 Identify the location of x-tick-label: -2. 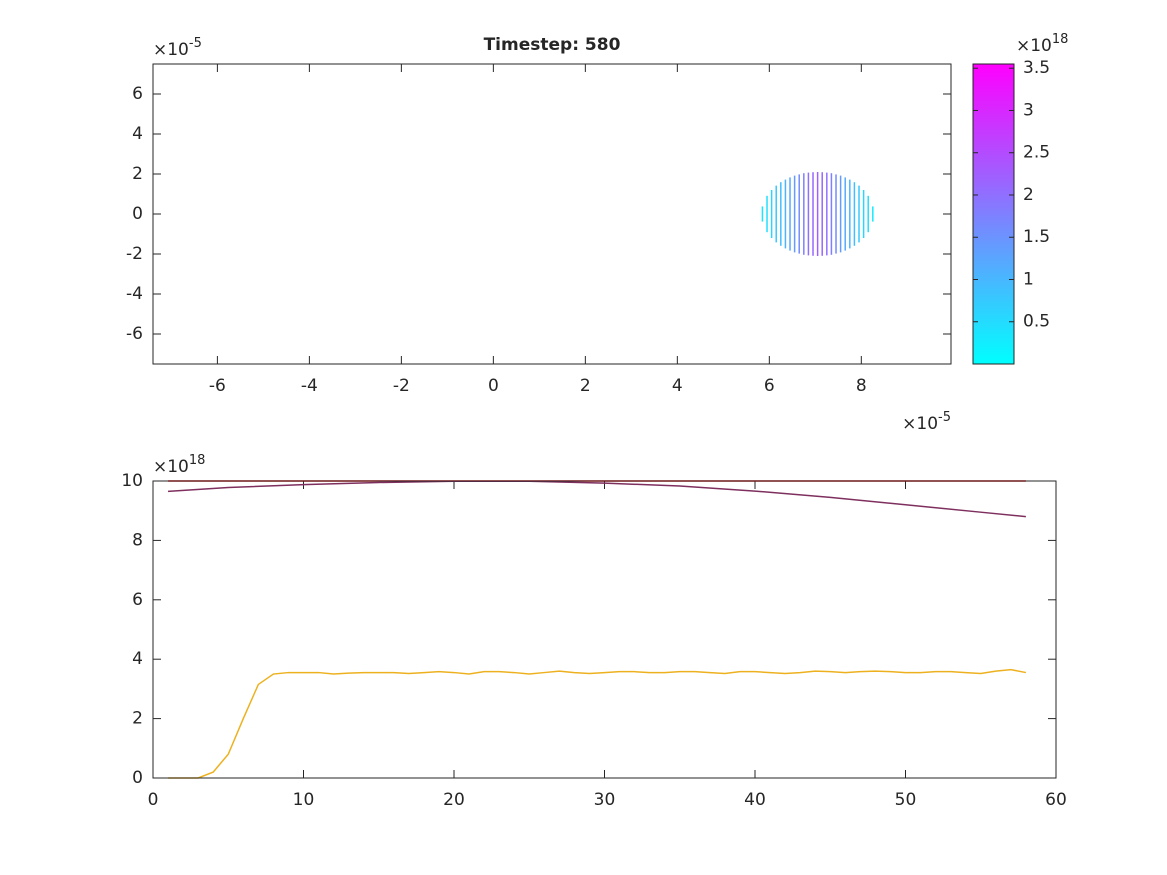
(401, 386).